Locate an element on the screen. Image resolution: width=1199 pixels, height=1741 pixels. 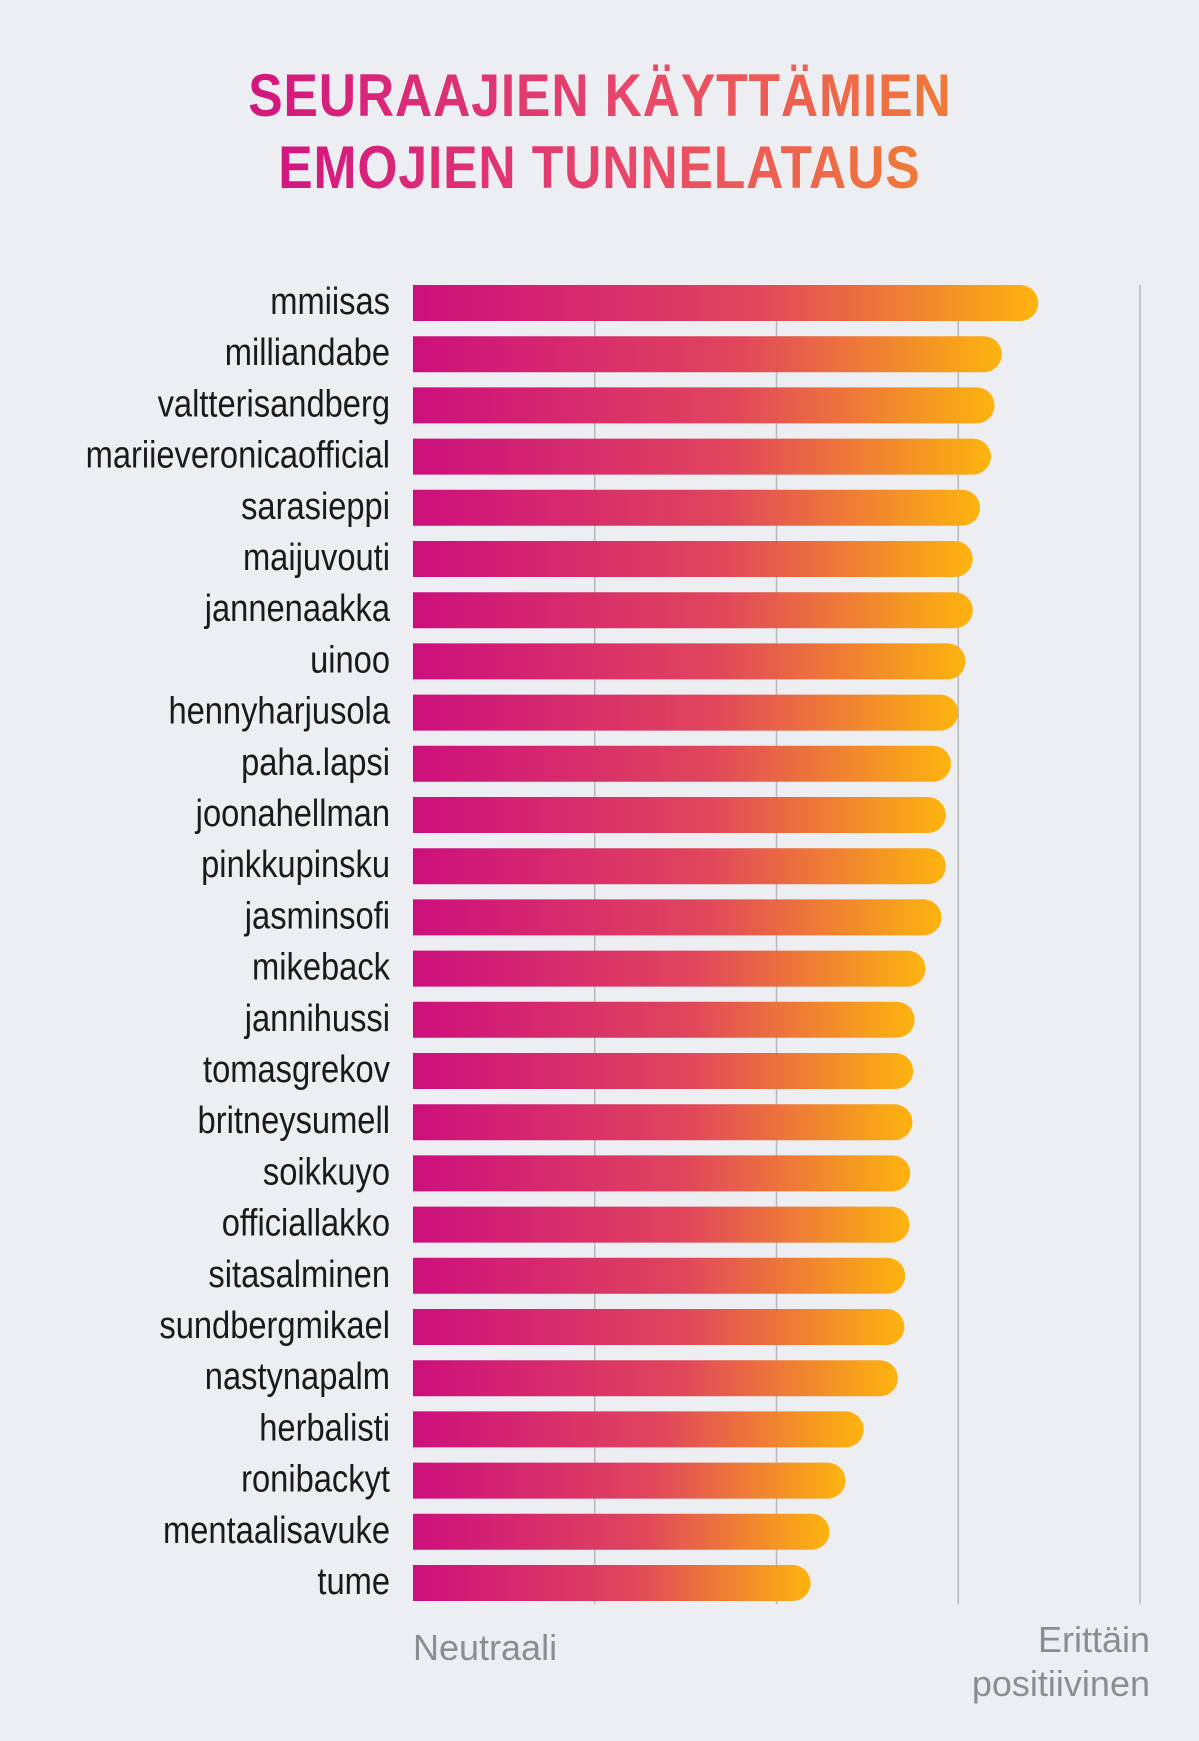
bar-uinoo is located at coordinates (689, 661).